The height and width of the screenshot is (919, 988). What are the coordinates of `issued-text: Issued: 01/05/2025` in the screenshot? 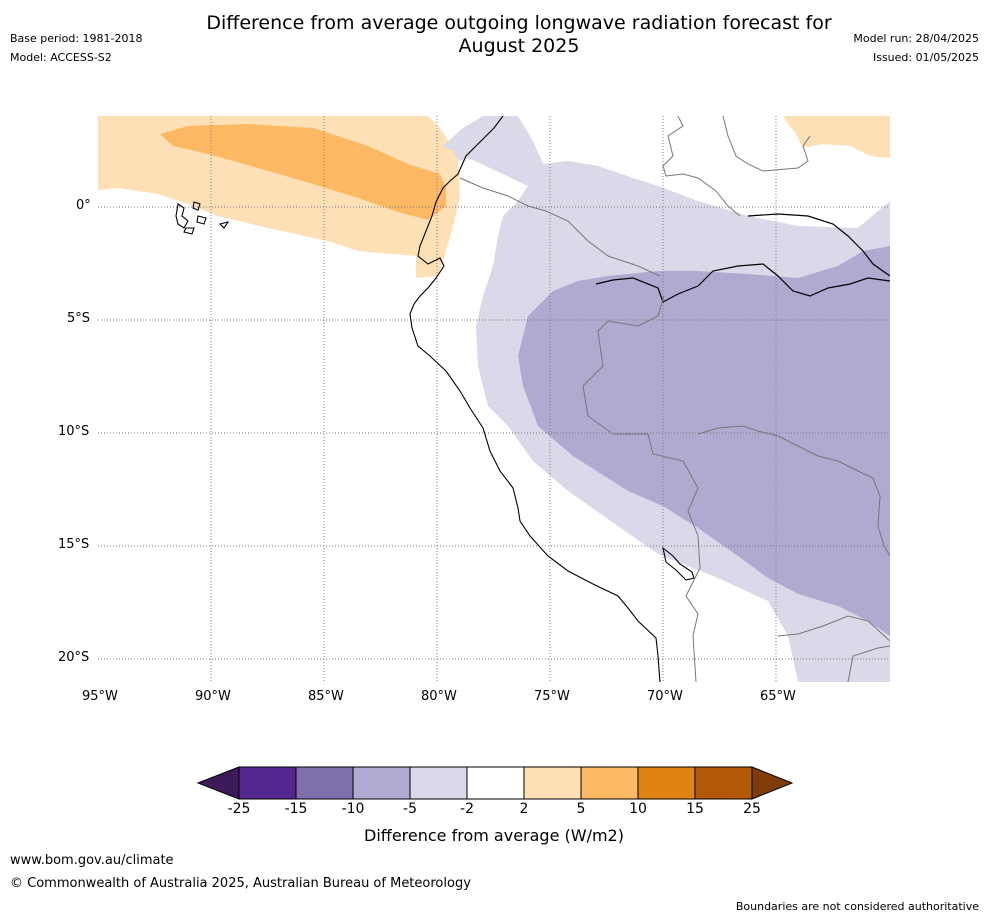 It's located at (925, 57).